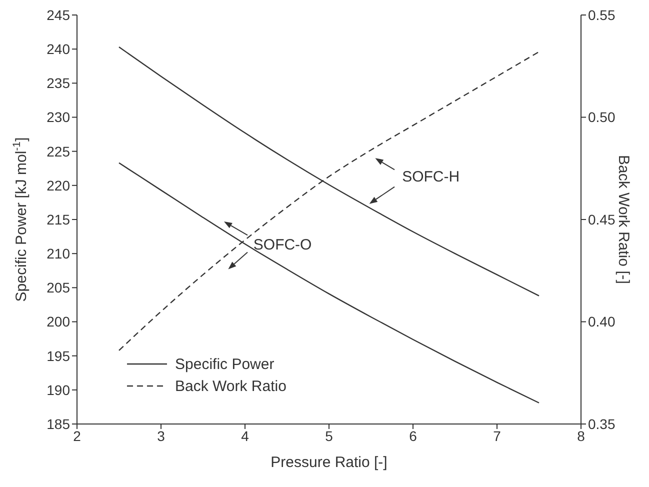 Image resolution: width=649 pixels, height=487 pixels. What do you see at coordinates (58, 254) in the screenshot?
I see `y-tick-label: 210` at bounding box center [58, 254].